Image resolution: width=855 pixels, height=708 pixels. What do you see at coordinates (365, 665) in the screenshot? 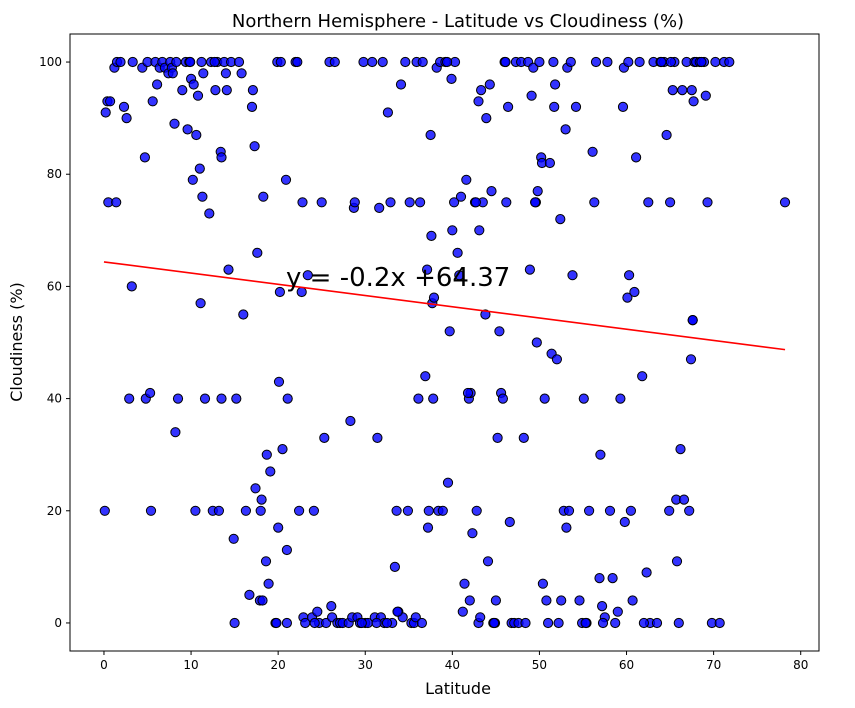
I see `x-tick-label: 30` at bounding box center [365, 665].